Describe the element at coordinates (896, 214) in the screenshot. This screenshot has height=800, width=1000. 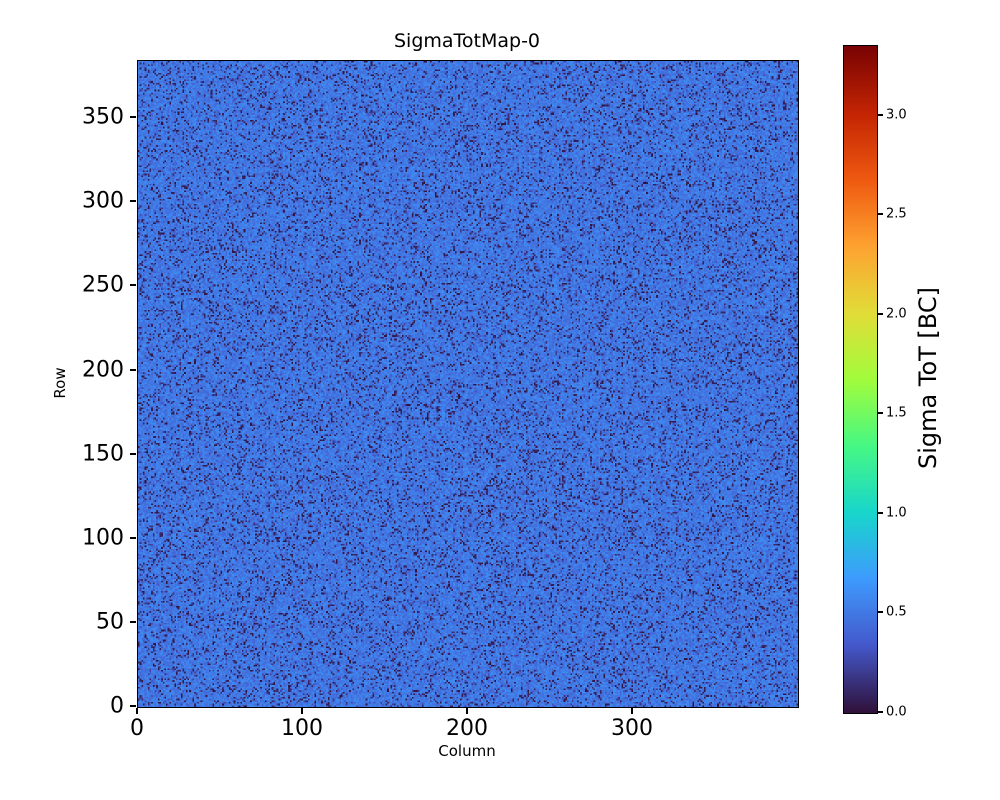
I see `colorbar-tick-label: 2.5` at that location.